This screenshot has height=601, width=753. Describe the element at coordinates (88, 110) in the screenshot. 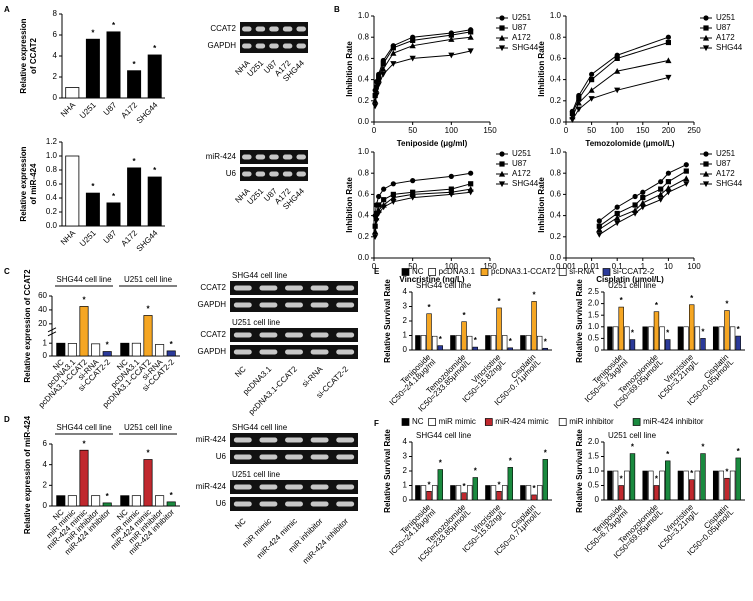

I see `x-tick-label: U251` at that location.